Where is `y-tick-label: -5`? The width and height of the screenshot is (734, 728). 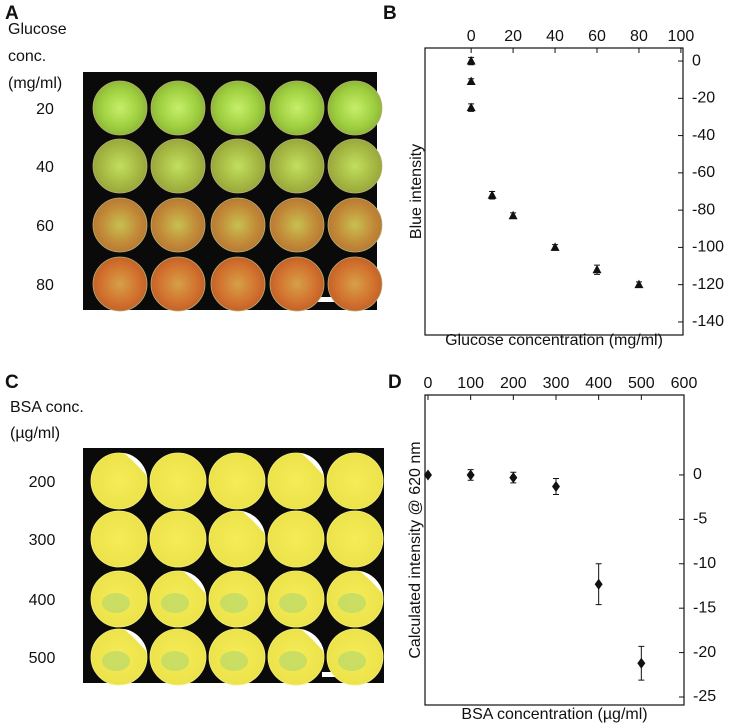 y-tick-label: -5 is located at coordinates (700, 519).